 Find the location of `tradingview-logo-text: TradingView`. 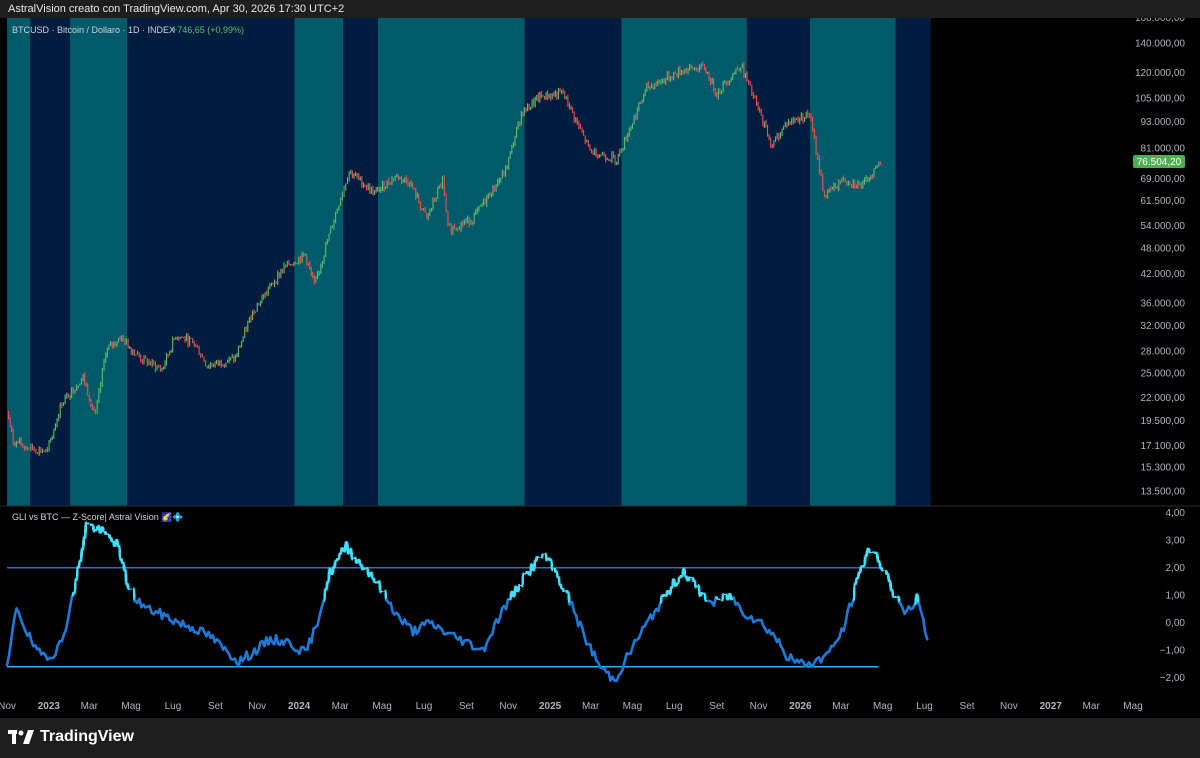

tradingview-logo-text: TradingView is located at coordinates (87, 736).